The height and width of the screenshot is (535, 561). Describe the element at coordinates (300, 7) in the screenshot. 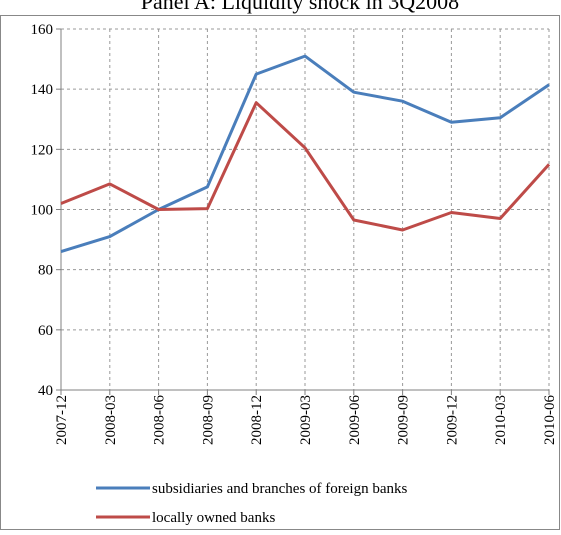

I see `chart-title: Panel A: Liquidity shock in 3Q2008` at that location.